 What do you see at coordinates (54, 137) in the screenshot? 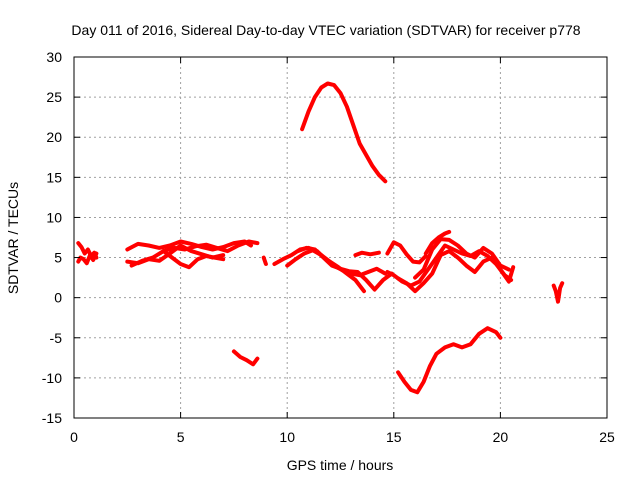
I see `y-tick-label: 20` at bounding box center [54, 137].